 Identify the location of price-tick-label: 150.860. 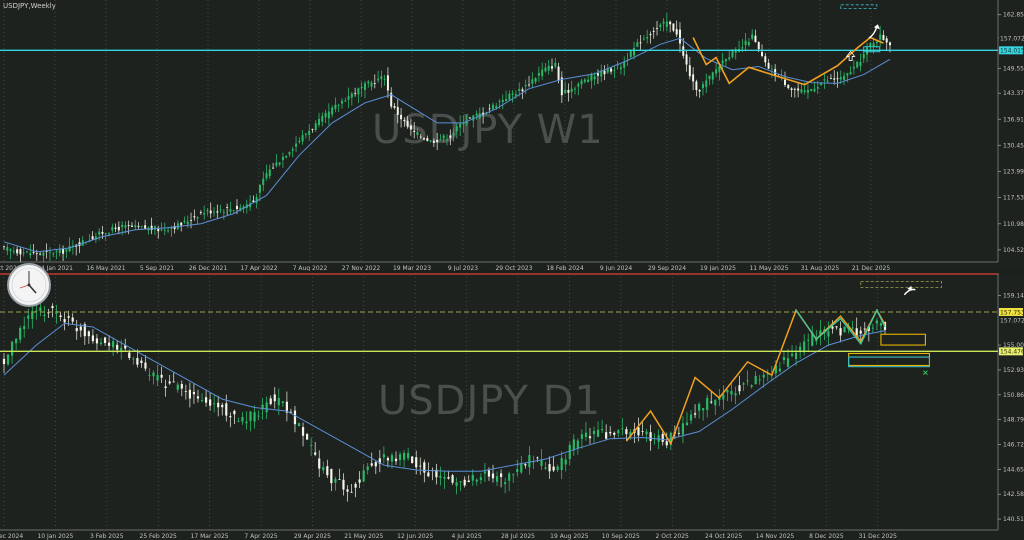
(1013, 395).